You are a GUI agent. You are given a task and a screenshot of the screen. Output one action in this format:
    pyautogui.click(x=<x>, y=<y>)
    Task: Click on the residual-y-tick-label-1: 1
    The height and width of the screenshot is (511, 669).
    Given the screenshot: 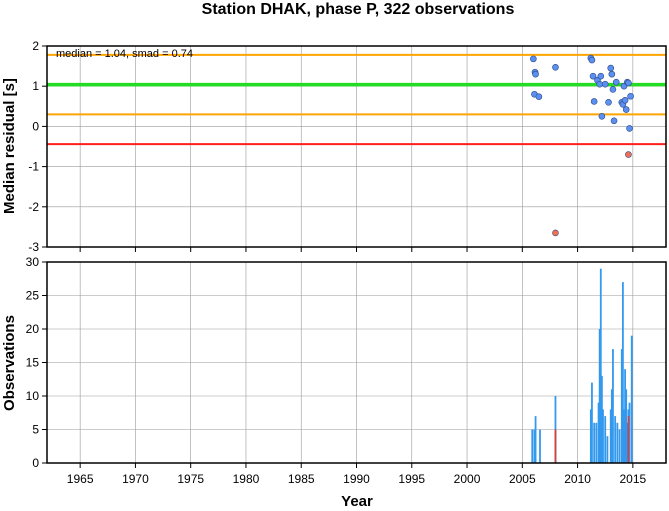 What is the action you would take?
    pyautogui.click(x=35, y=86)
    